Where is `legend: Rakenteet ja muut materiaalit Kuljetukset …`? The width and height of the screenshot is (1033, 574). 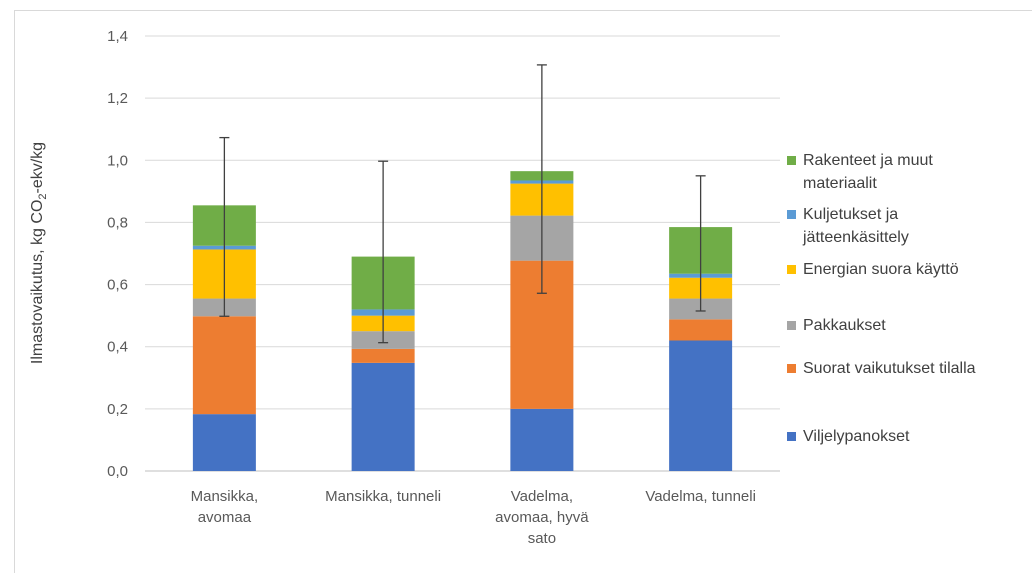
legend: Rakenteet ja muut materiaalit Kuljetukset … is located at coordinates (881, 298).